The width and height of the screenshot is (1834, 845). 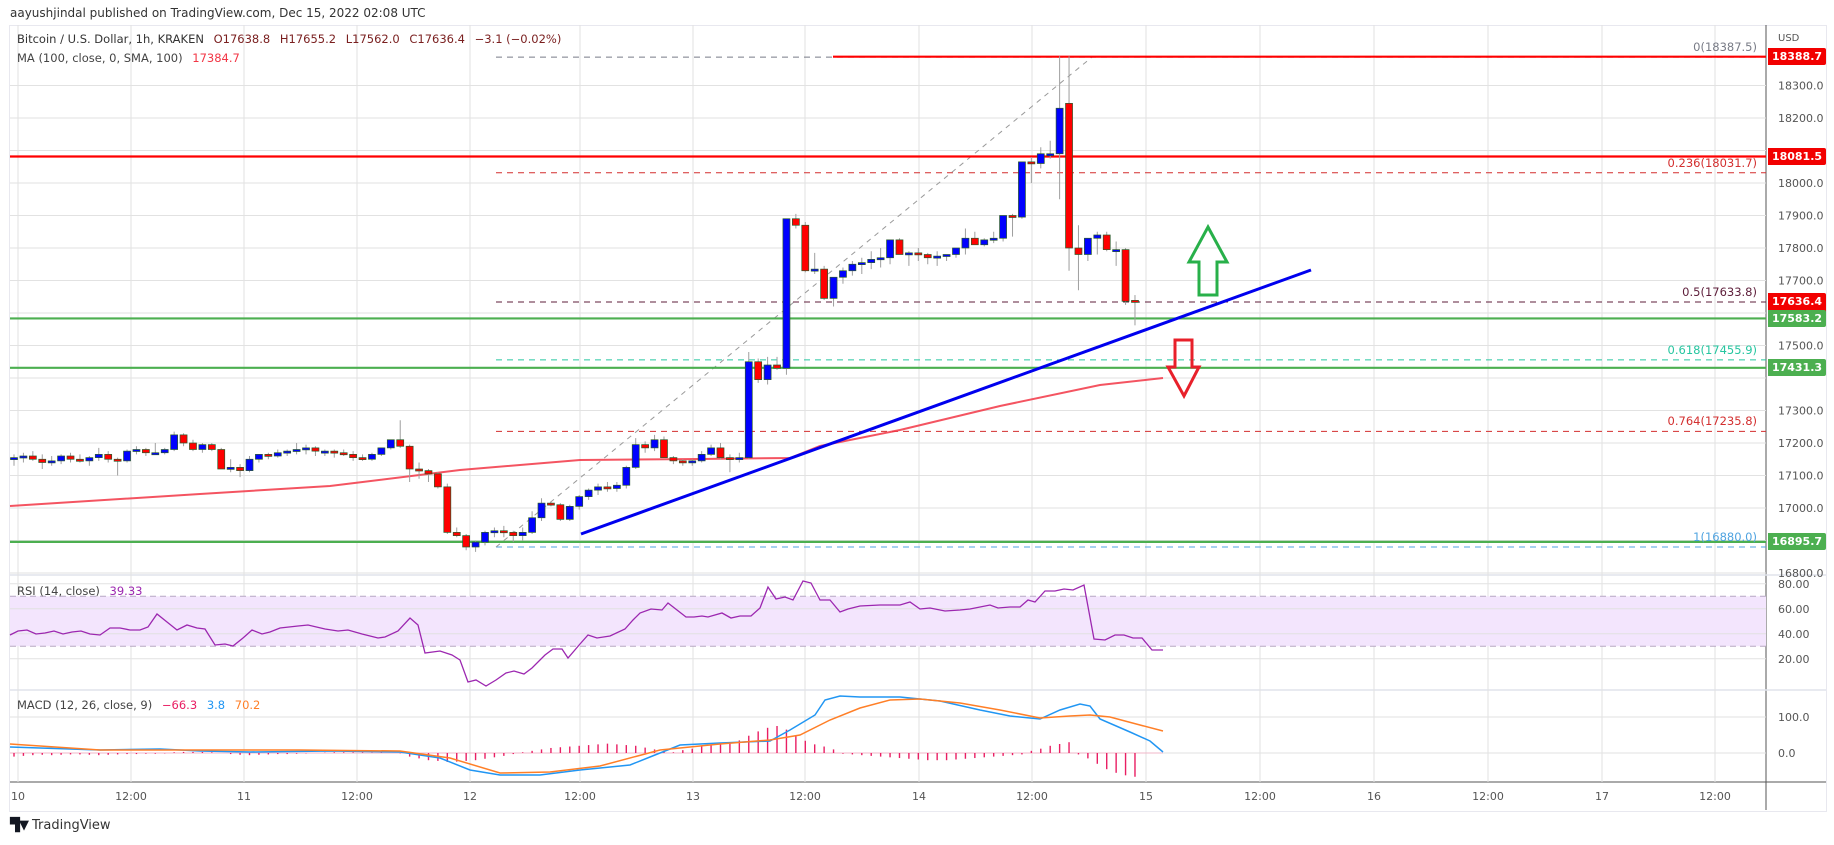 What do you see at coordinates (586, 633) in the screenshot?
I see `rsi-line` at bounding box center [586, 633].